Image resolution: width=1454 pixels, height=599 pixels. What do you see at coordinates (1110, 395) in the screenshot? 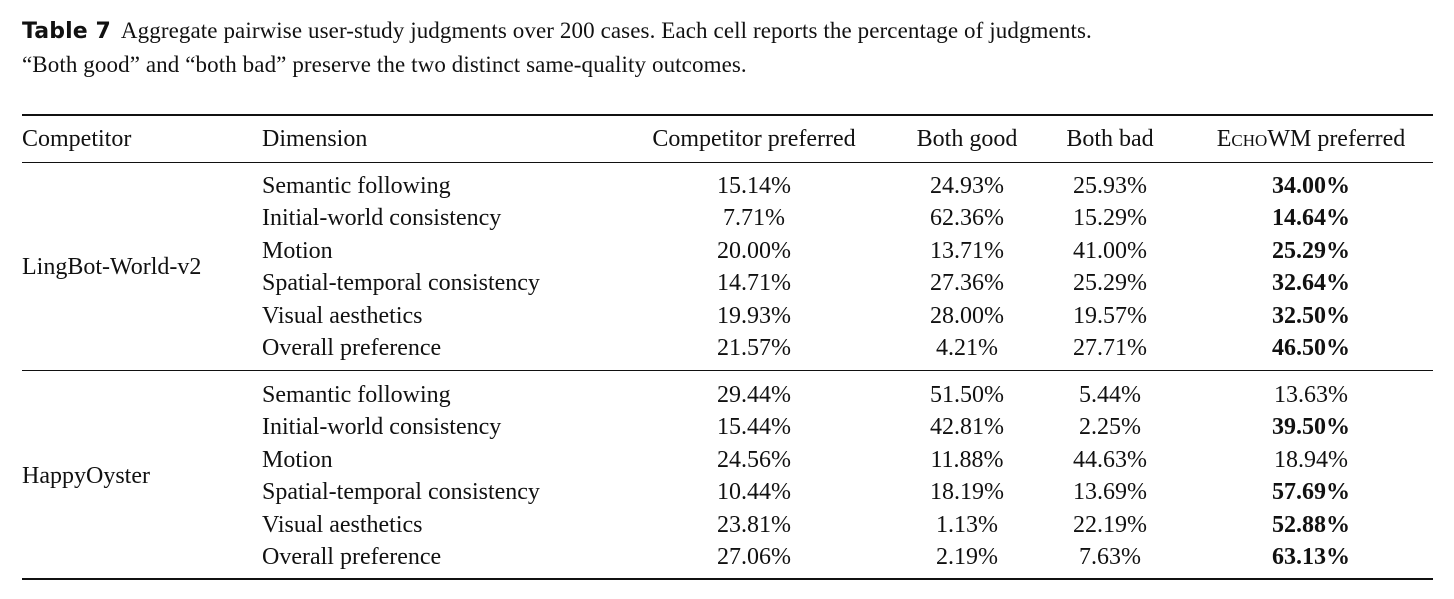
I see `table-cell-both-bad: 5.44%` at bounding box center [1110, 395].